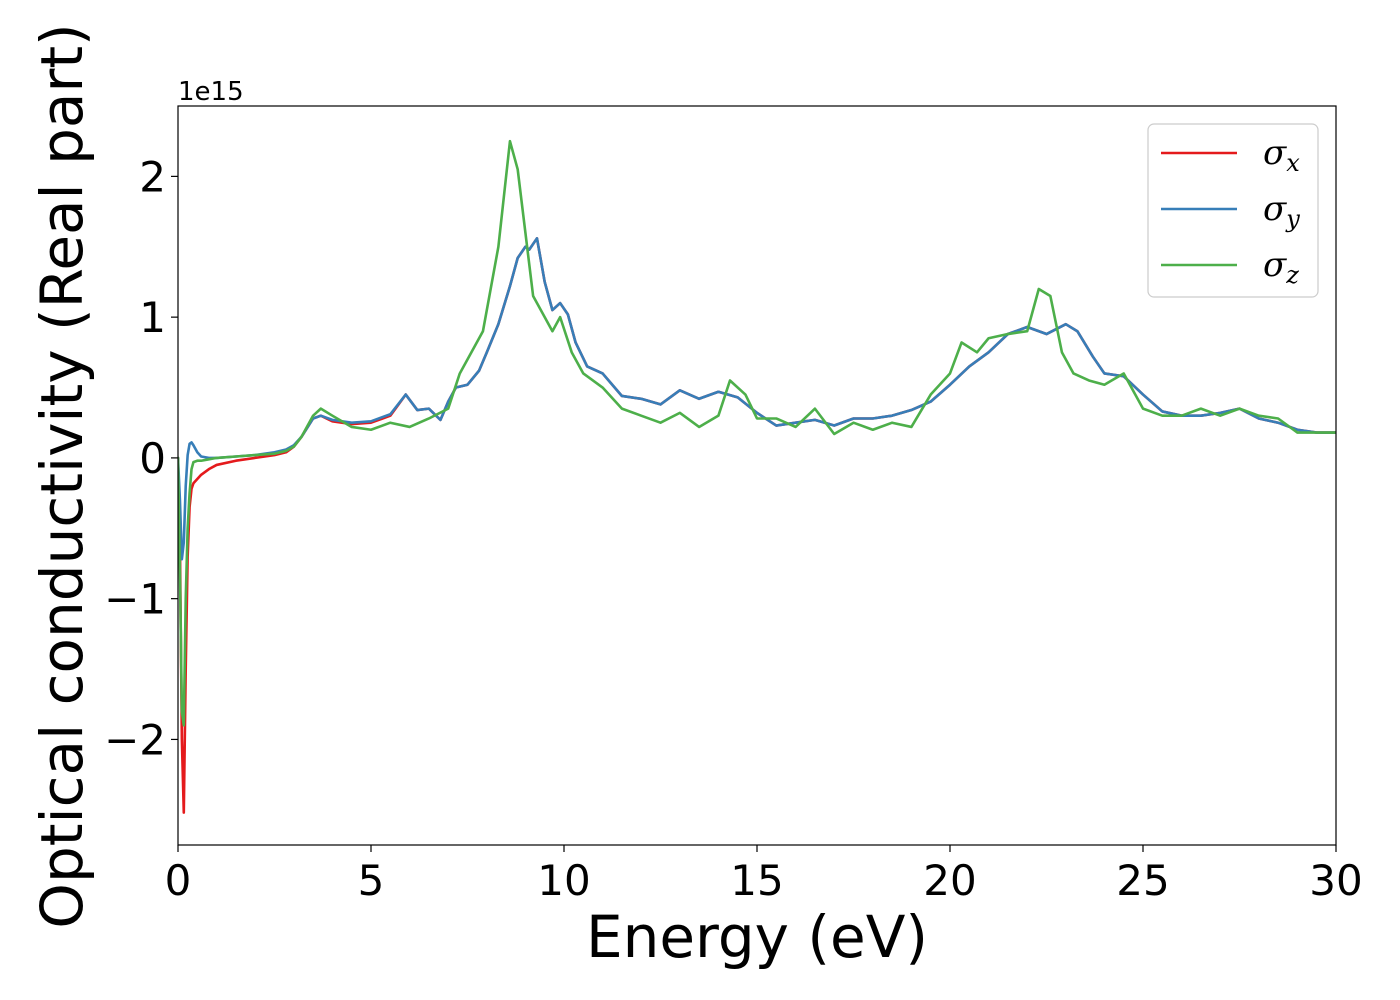 This screenshot has width=1400, height=1000. Describe the element at coordinates (178, 880) in the screenshot. I see `x-tick-label: 0` at that location.